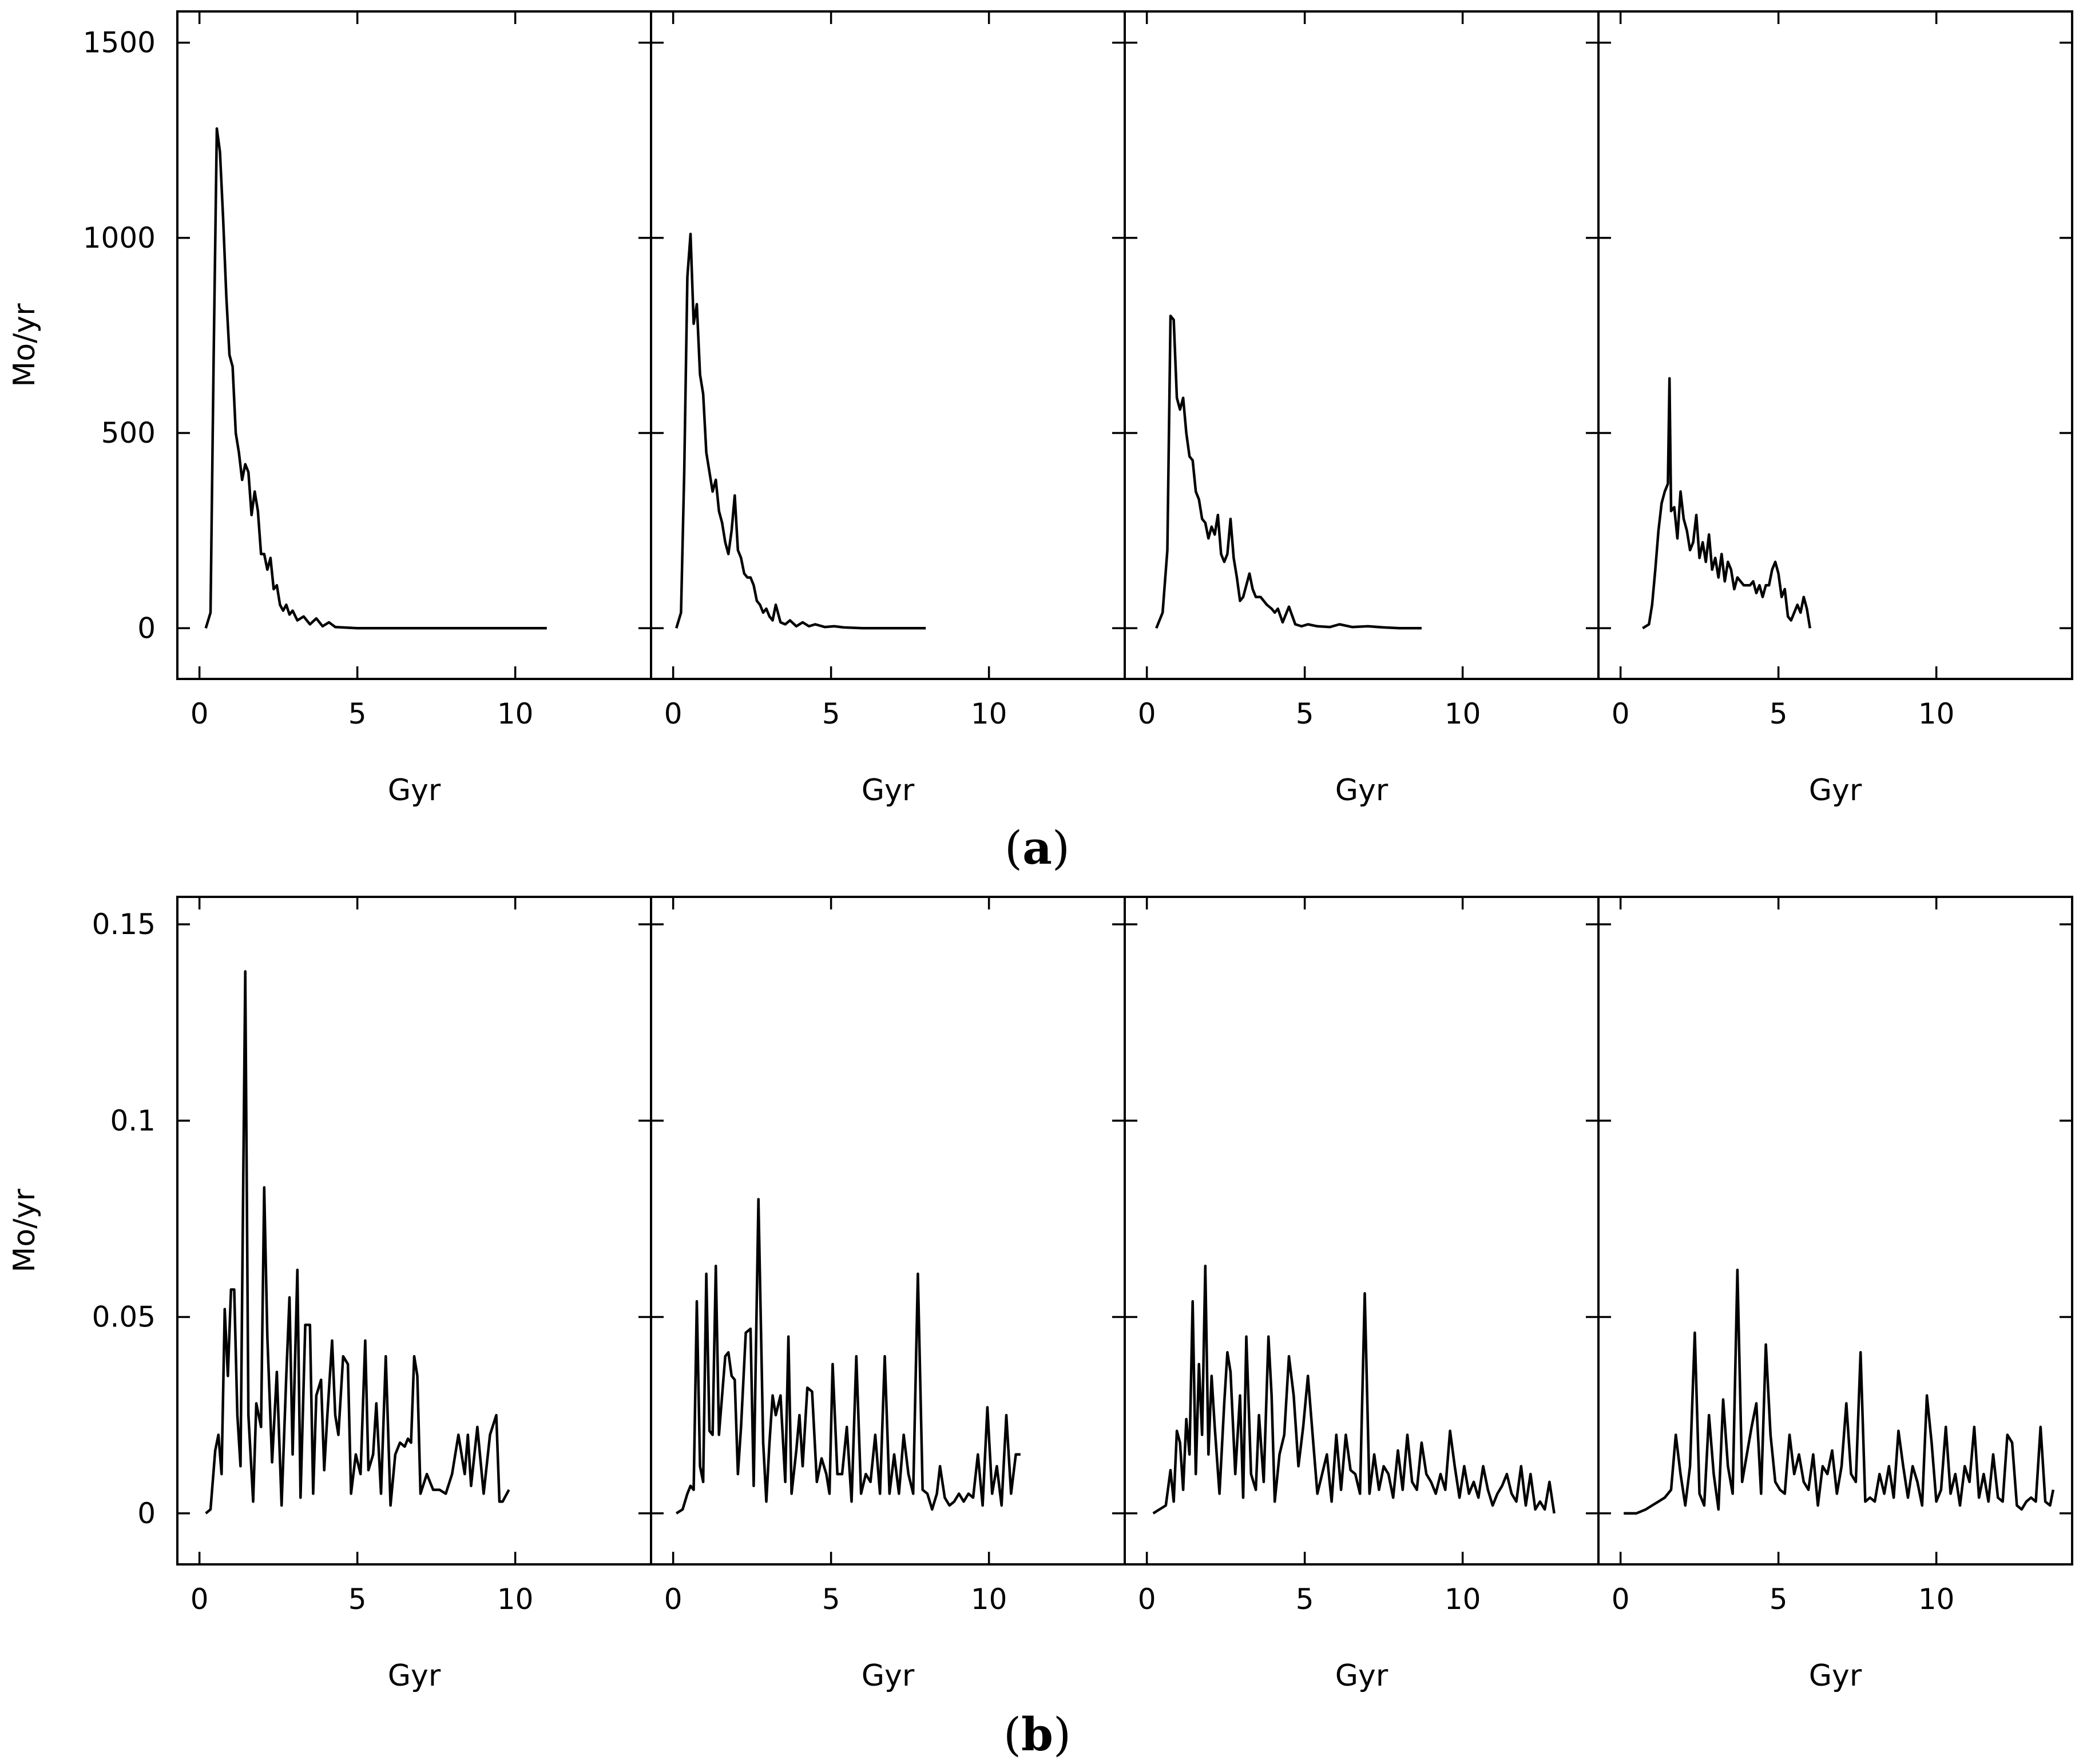 This screenshot has height=1764, width=2075. I want to click on y-tick-label: 0.05, so click(124, 1317).